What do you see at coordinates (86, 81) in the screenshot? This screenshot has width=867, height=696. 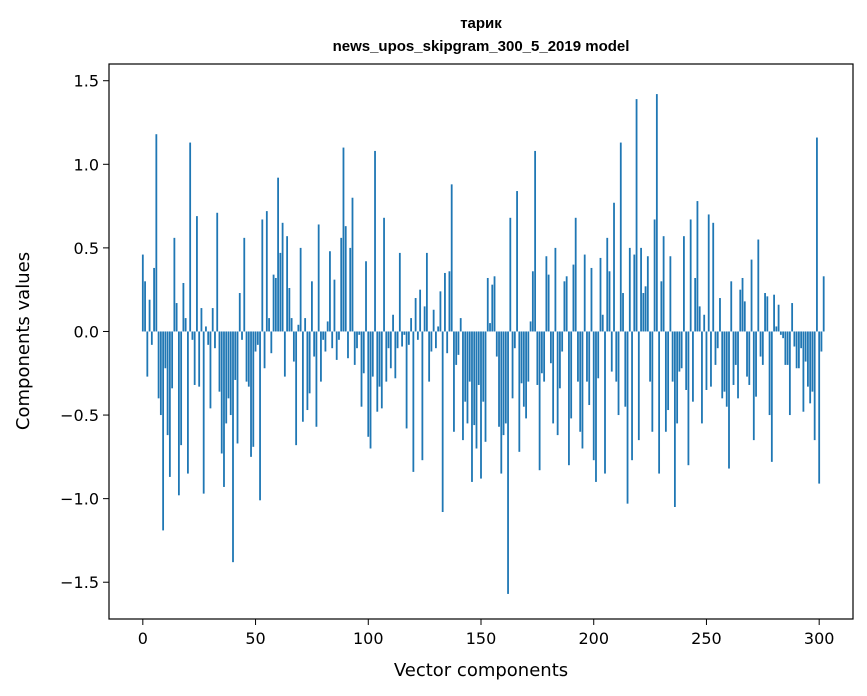 I see `y-tick-label: 1.5` at bounding box center [86, 81].